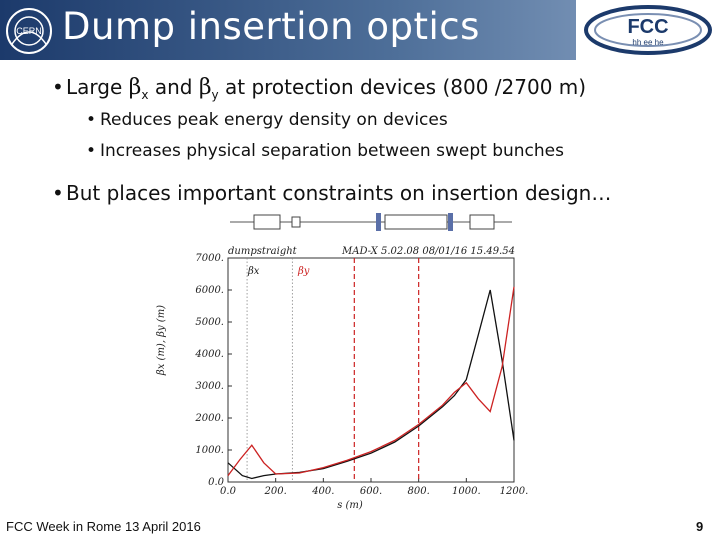 This screenshot has height=540, width=720. I want to click on x-tick-label: 1200., so click(514, 491).